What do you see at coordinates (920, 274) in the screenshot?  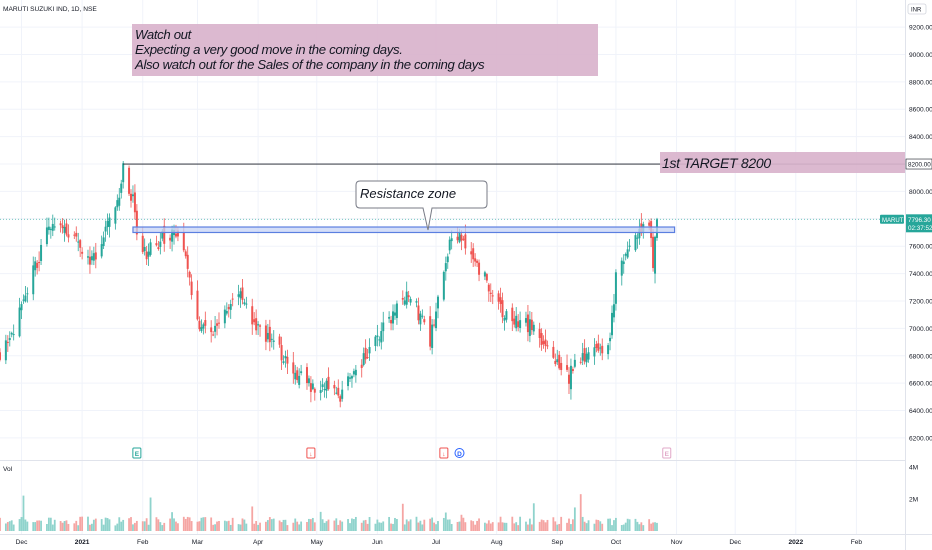 I see `price-tick-label: 7400.00` at bounding box center [920, 274].